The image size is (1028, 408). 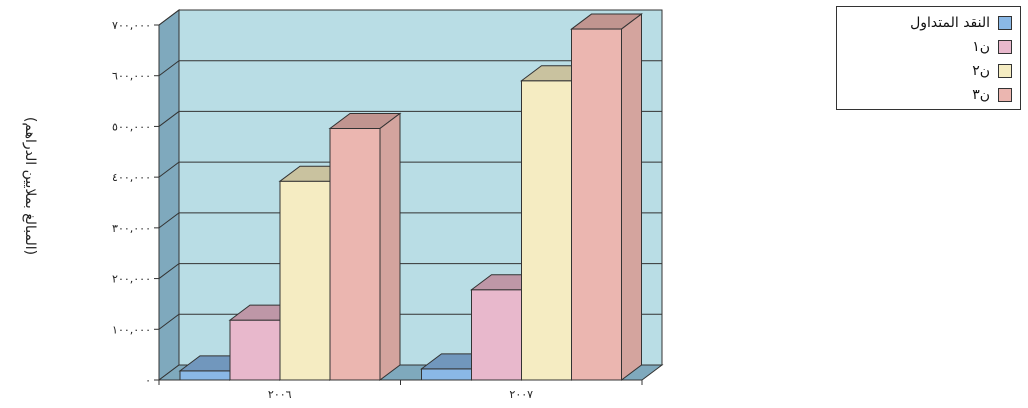 What do you see at coordinates (1005, 47) in the screenshot?
I see `legend-swatch-m1` at bounding box center [1005, 47].